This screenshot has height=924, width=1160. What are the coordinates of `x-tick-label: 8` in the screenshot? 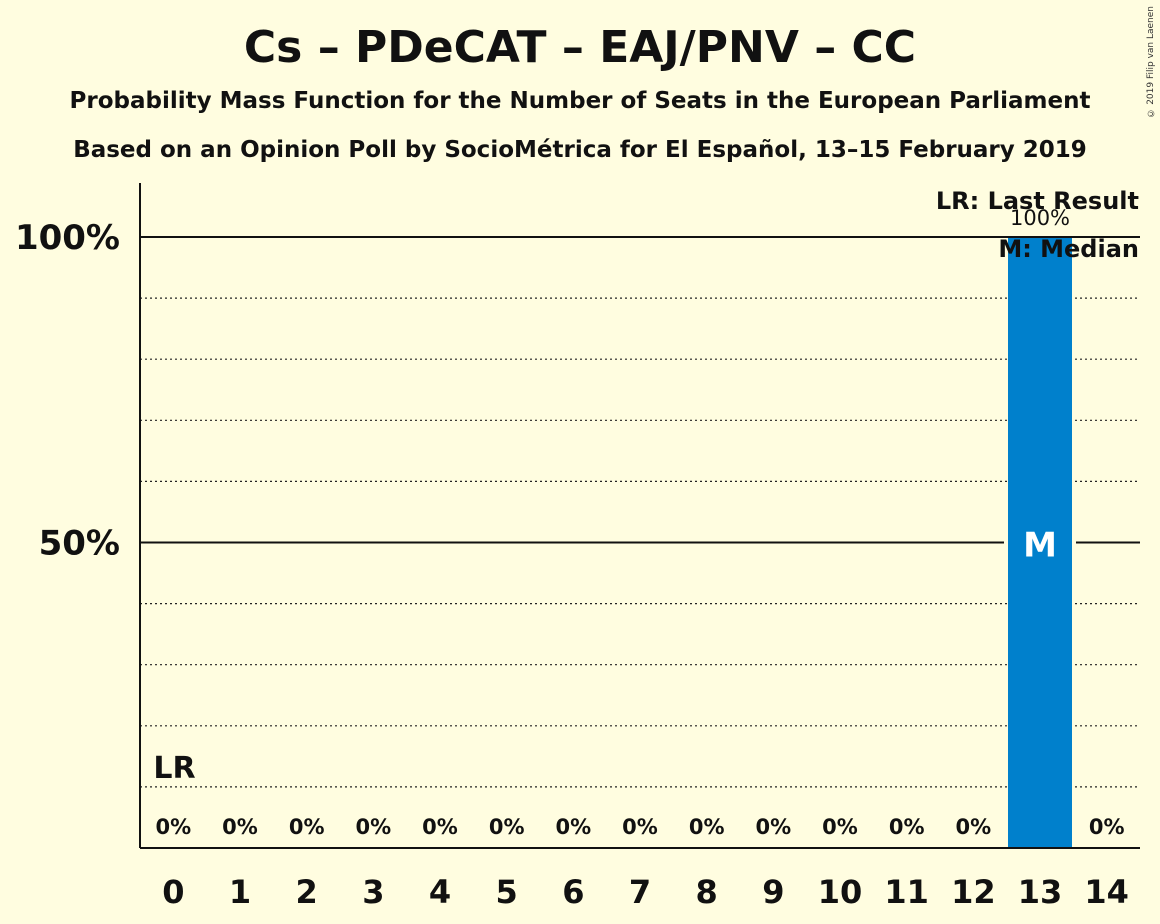 It's located at (707, 892).